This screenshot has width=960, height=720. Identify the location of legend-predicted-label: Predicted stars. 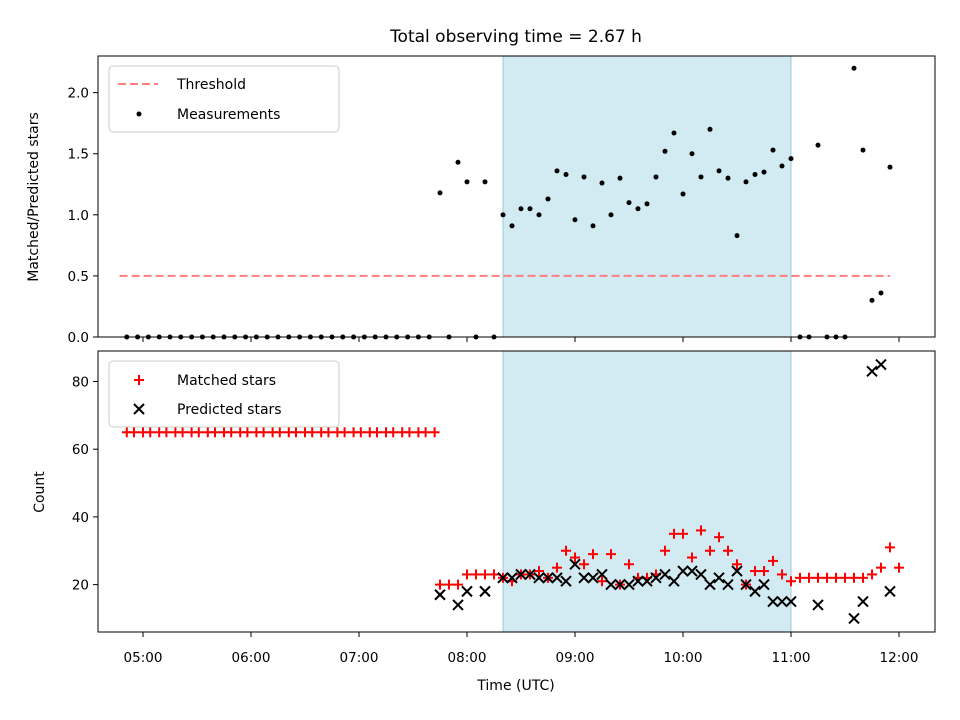
(229, 410).